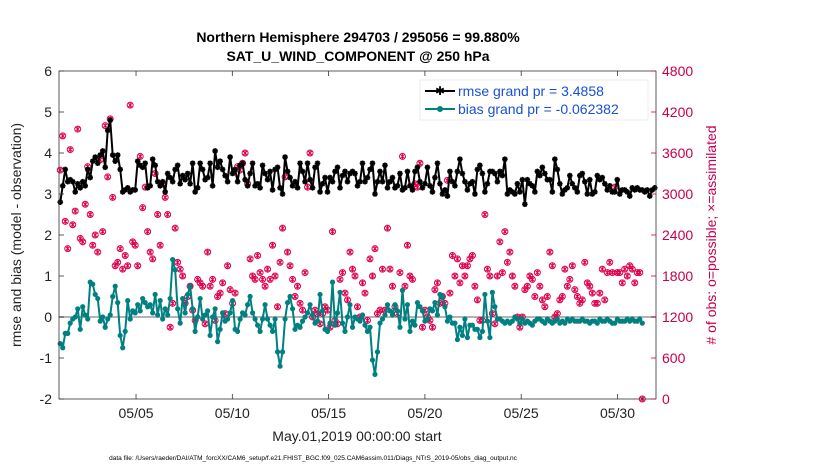 Image resolution: width=830 pixels, height=470 pixels. Describe the element at coordinates (440, 91) in the screenshot. I see `legend-rmse-marker: ✱` at that location.